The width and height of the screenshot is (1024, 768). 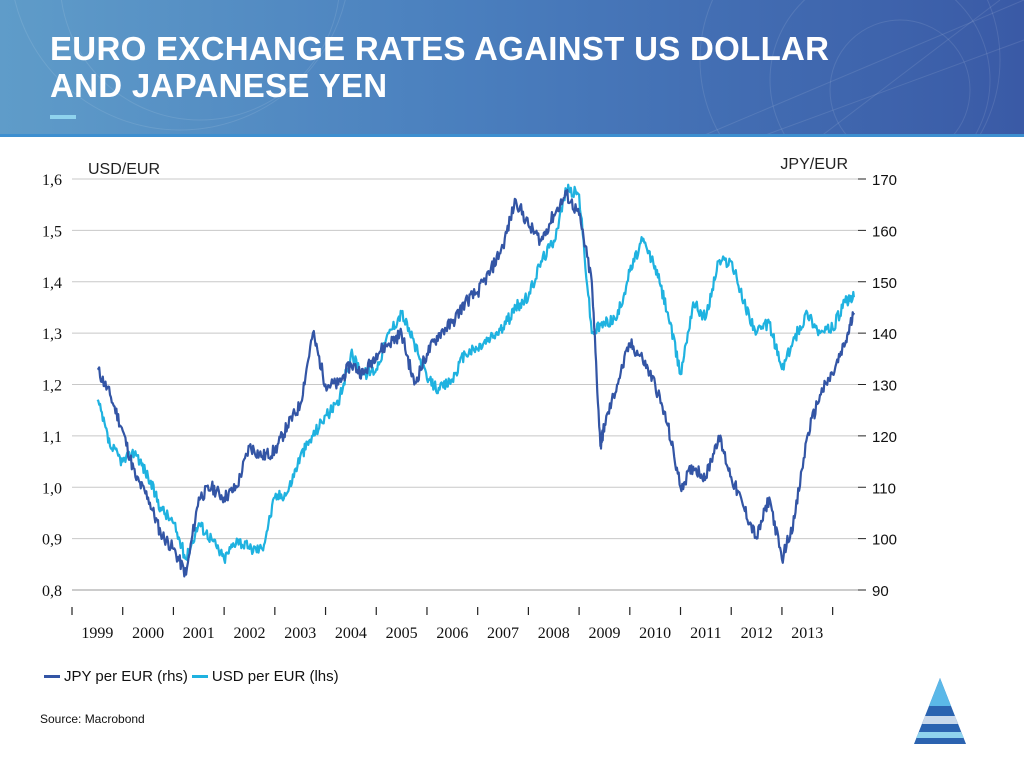 I want to click on left-tick-label: 0,9, so click(x=52, y=540).